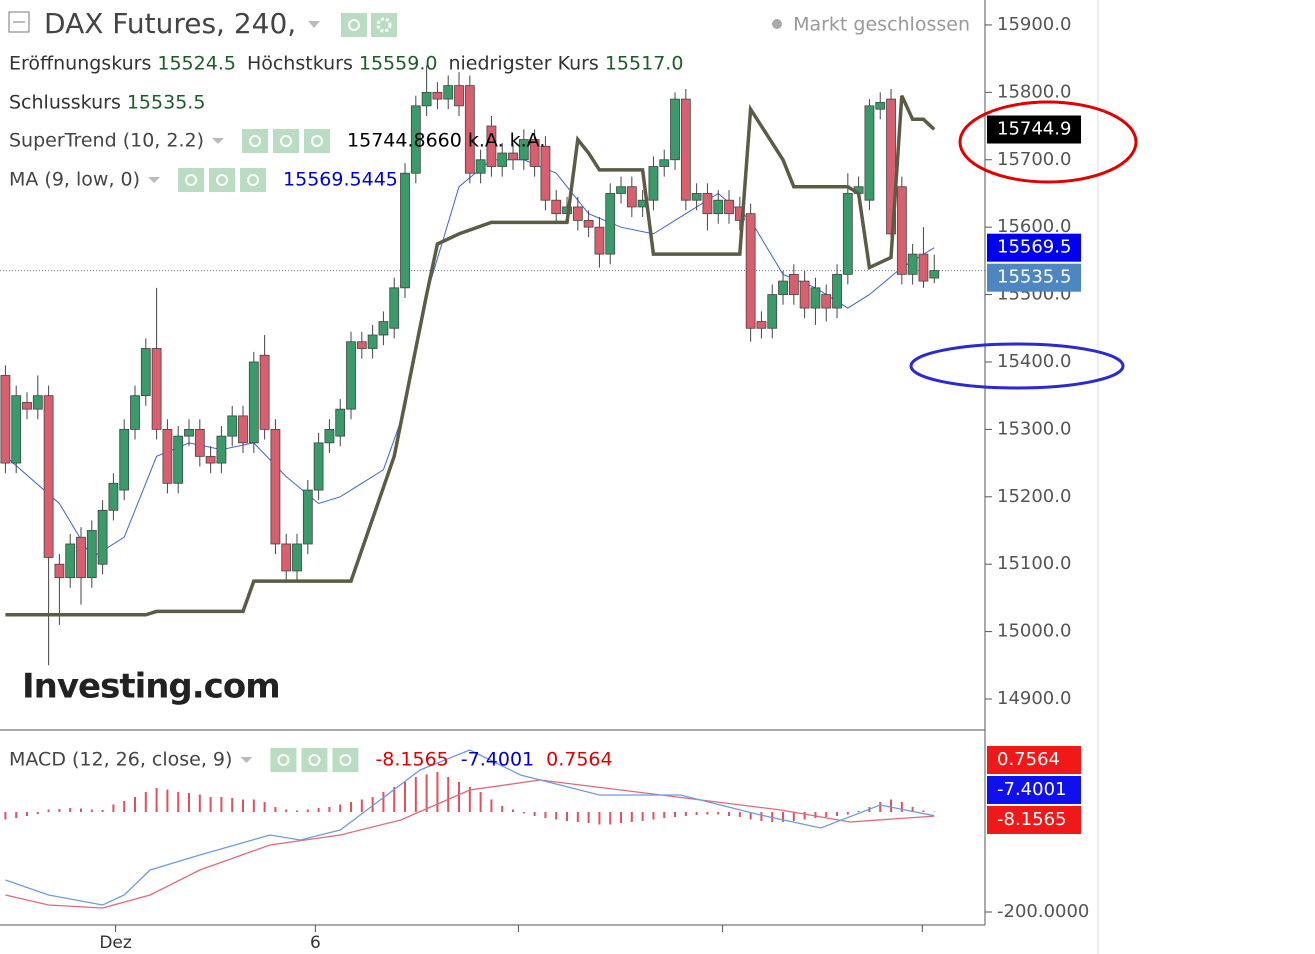 This screenshot has width=1315, height=954. What do you see at coordinates (1034, 129) in the screenshot?
I see `supertrend-tag-box` at bounding box center [1034, 129].